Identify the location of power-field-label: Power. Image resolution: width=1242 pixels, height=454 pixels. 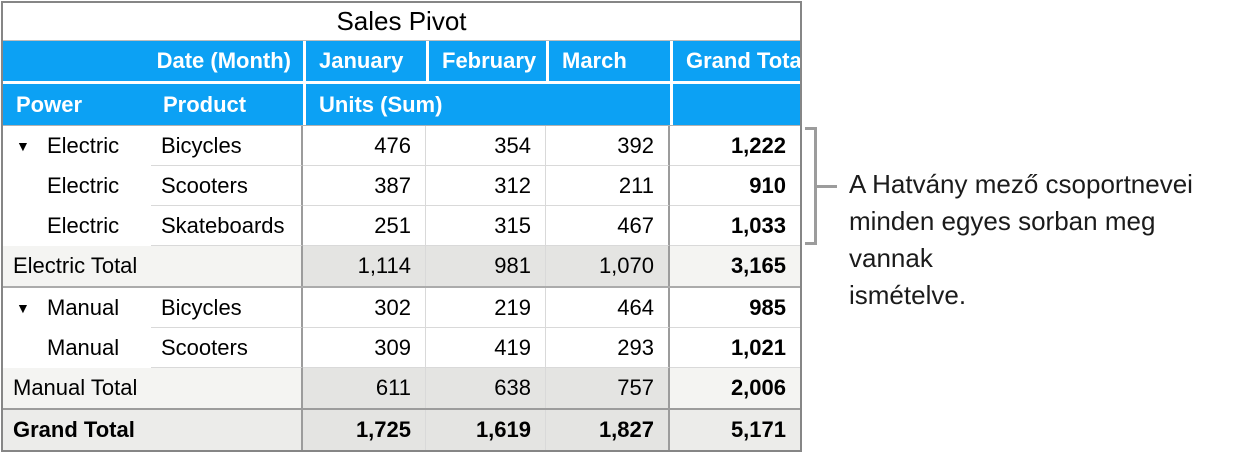
(49, 104).